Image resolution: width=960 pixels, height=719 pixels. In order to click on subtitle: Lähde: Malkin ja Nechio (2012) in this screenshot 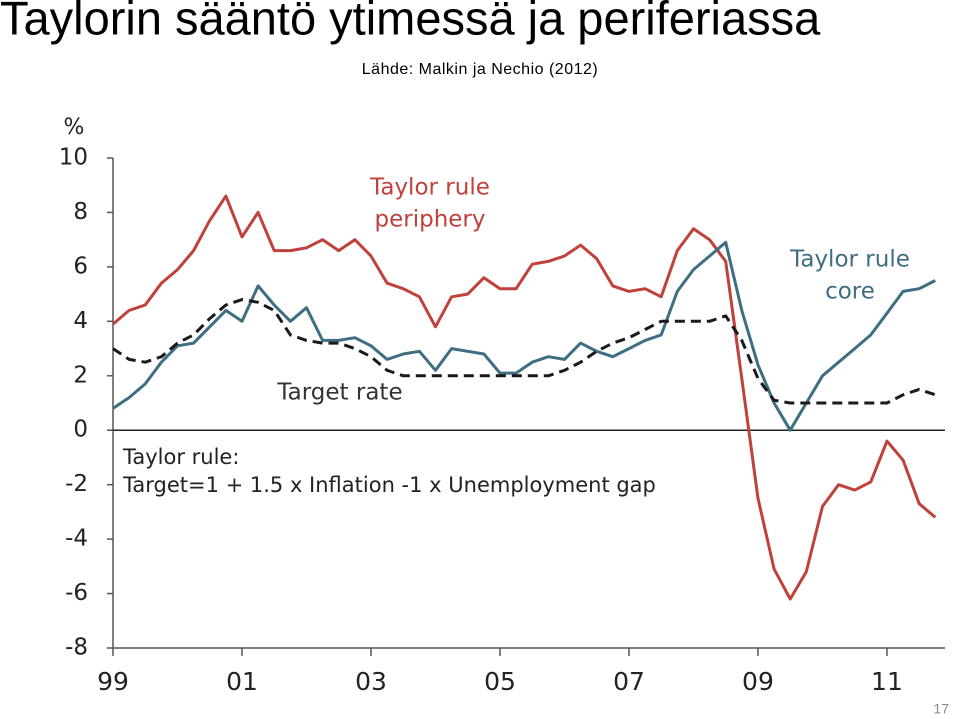, I will do `click(480, 69)`.